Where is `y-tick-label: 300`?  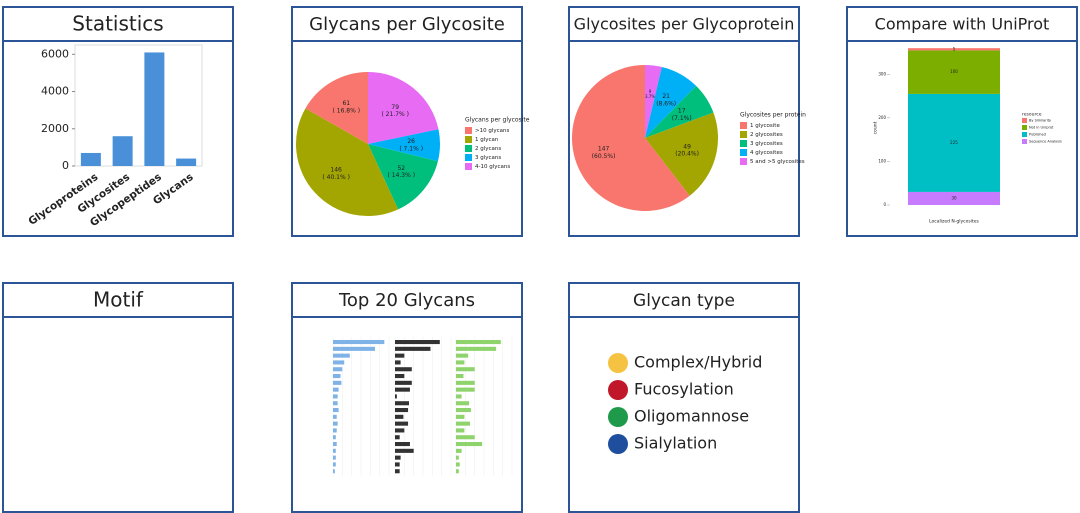 y-tick-label: 300 is located at coordinates (882, 73).